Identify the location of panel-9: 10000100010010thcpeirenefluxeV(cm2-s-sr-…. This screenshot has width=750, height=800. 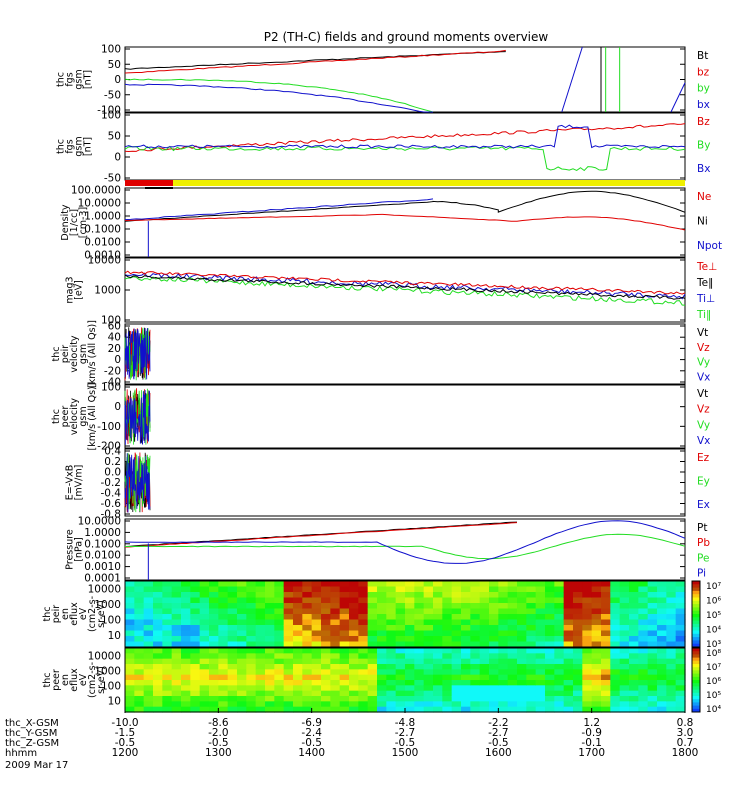
(381, 615).